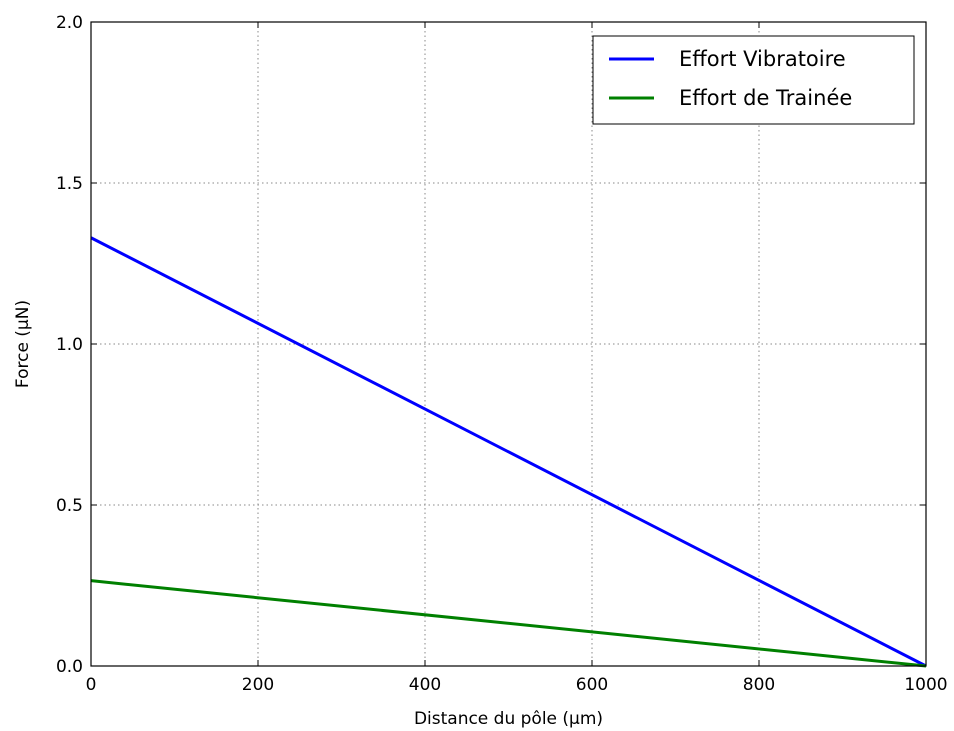 This screenshot has height=731, width=954. What do you see at coordinates (258, 685) in the screenshot?
I see `x-tick-label: 200` at bounding box center [258, 685].